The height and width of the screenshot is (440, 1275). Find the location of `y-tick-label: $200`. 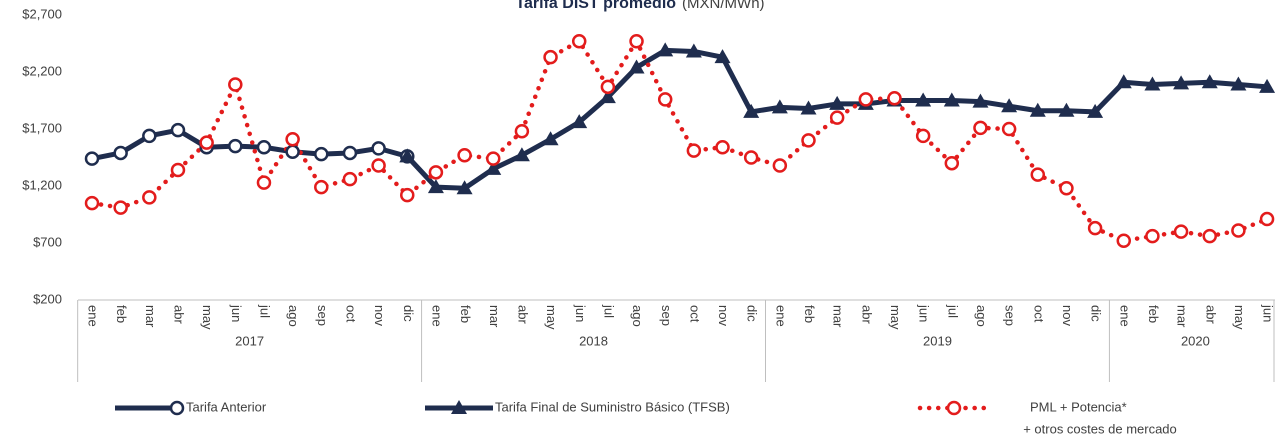

y-tick-label: $200 is located at coordinates (47, 298).